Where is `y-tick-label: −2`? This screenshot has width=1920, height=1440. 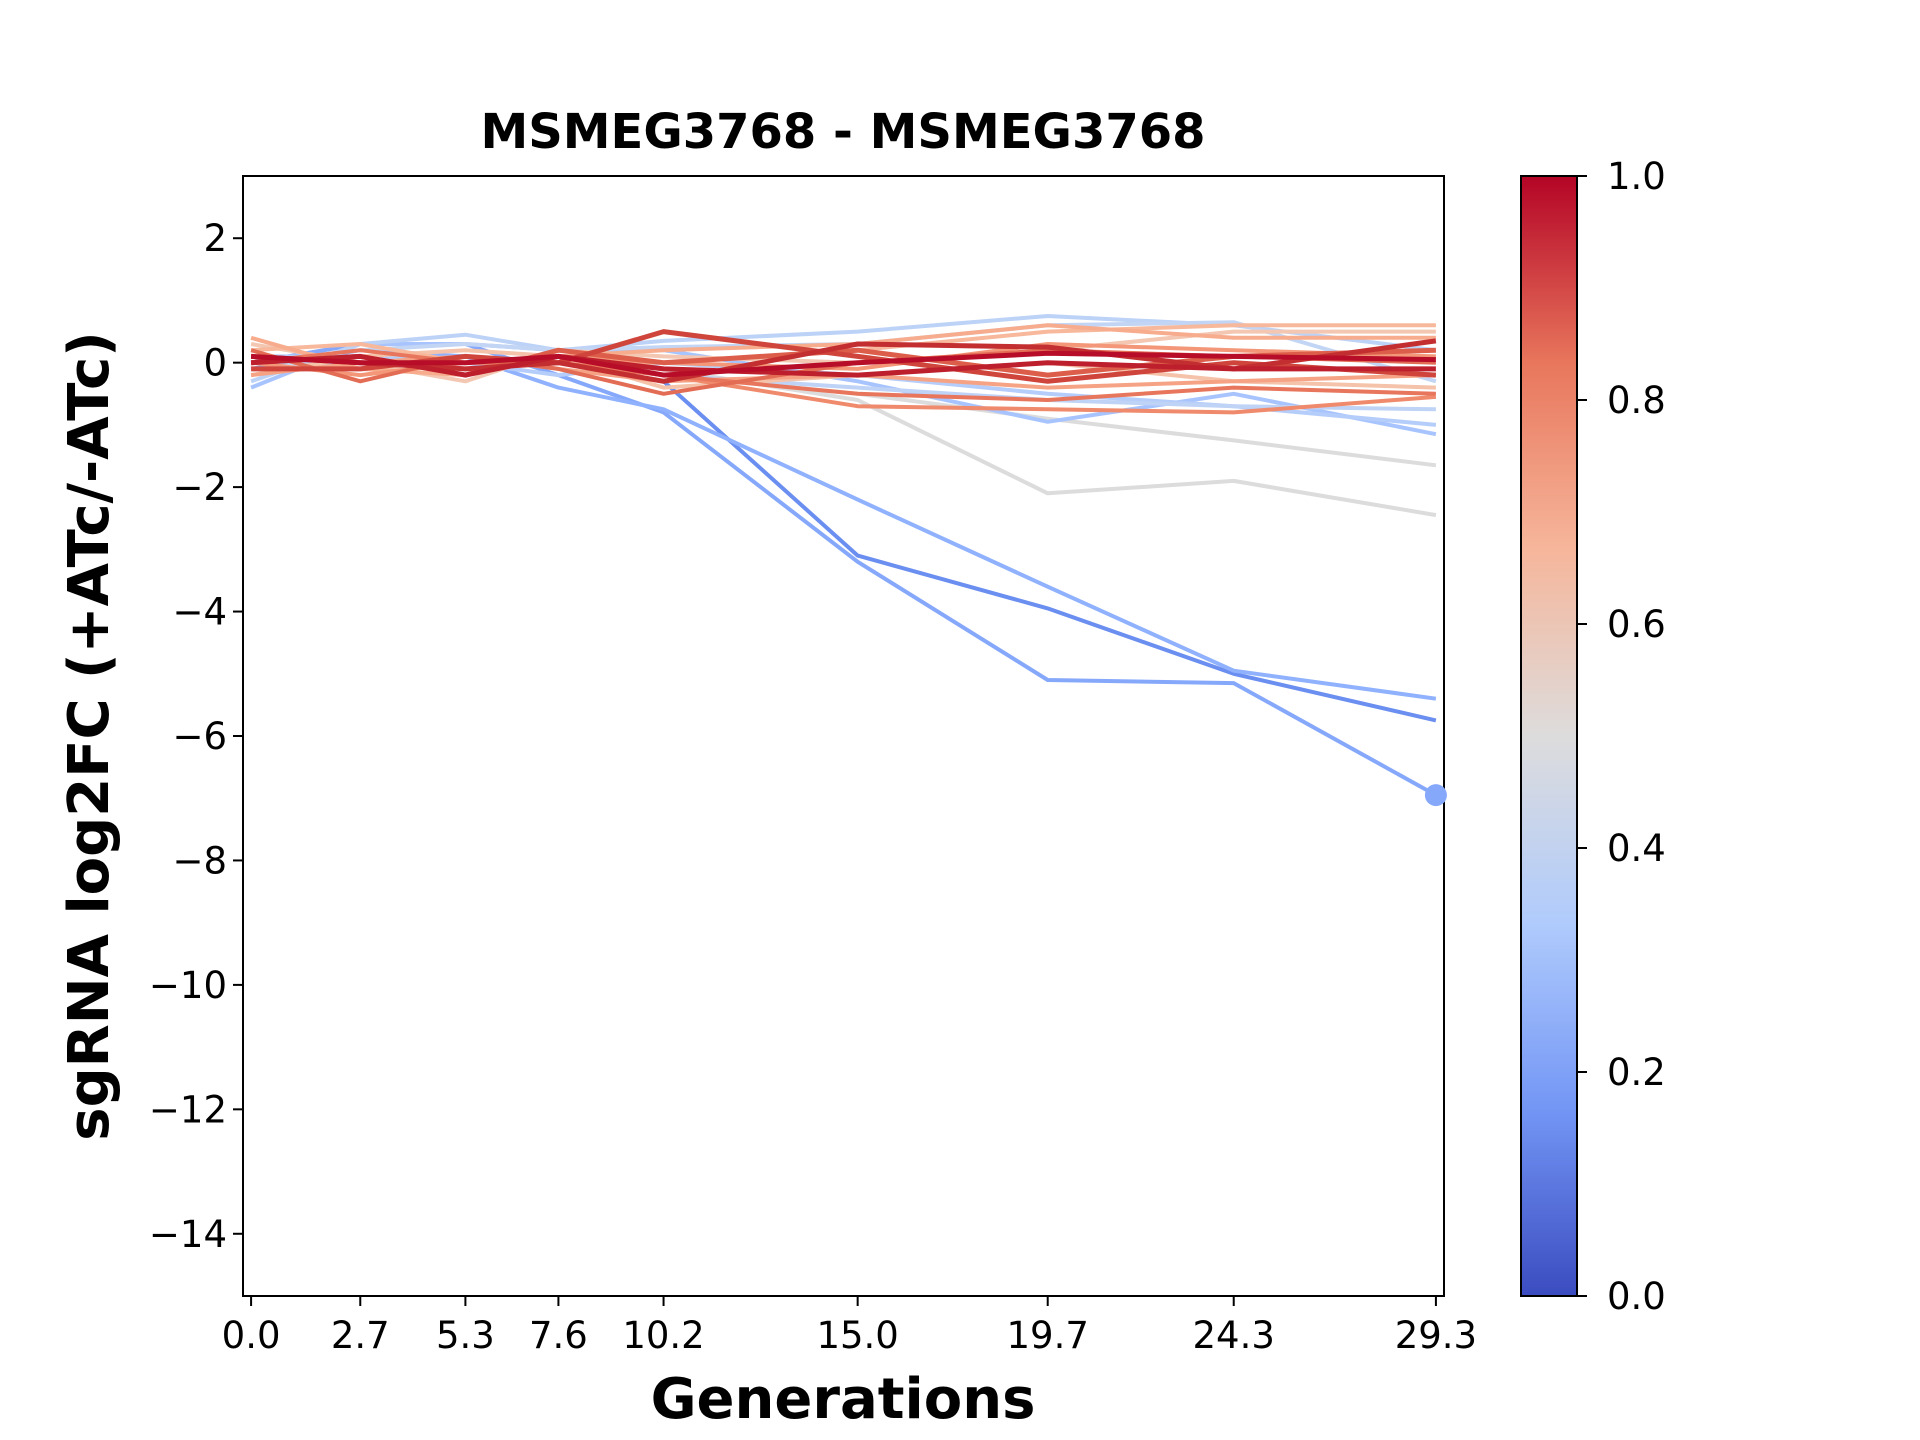
y-tick-label: −2 is located at coordinates (199, 487).